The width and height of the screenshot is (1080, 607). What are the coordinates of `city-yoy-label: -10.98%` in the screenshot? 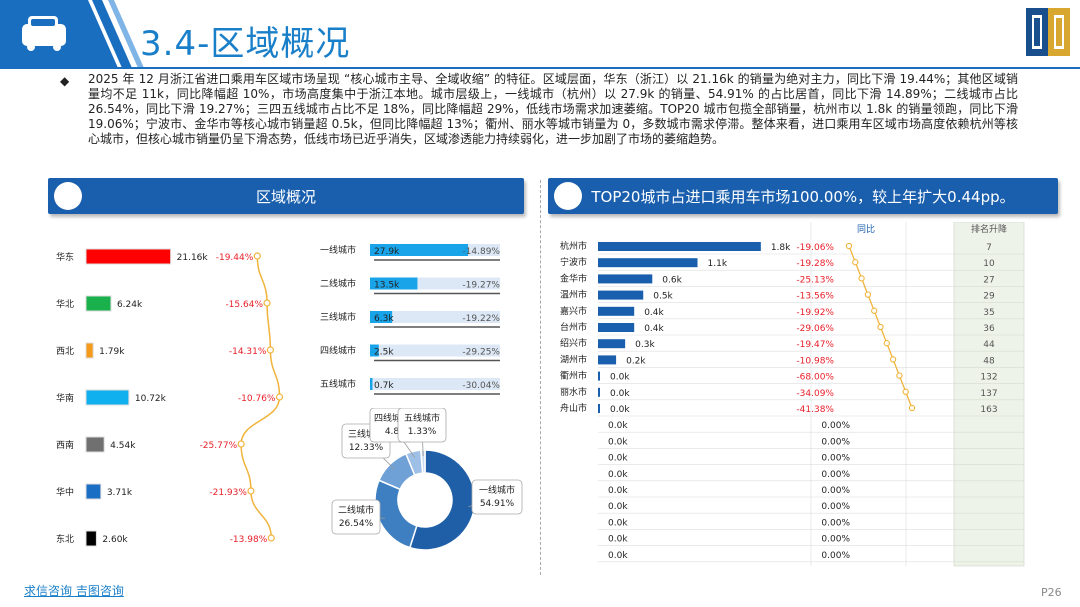 It's located at (815, 361).